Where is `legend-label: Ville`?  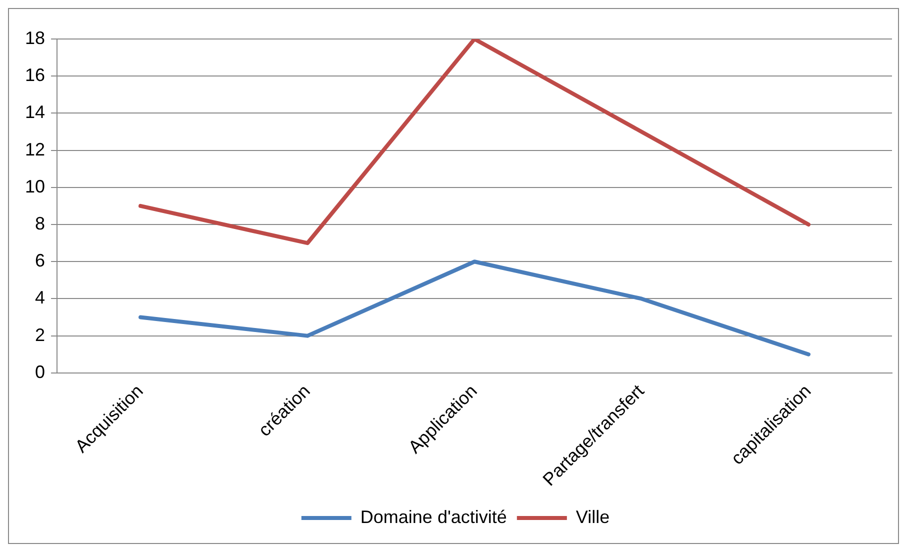
legend-label: Ville is located at coordinates (593, 516).